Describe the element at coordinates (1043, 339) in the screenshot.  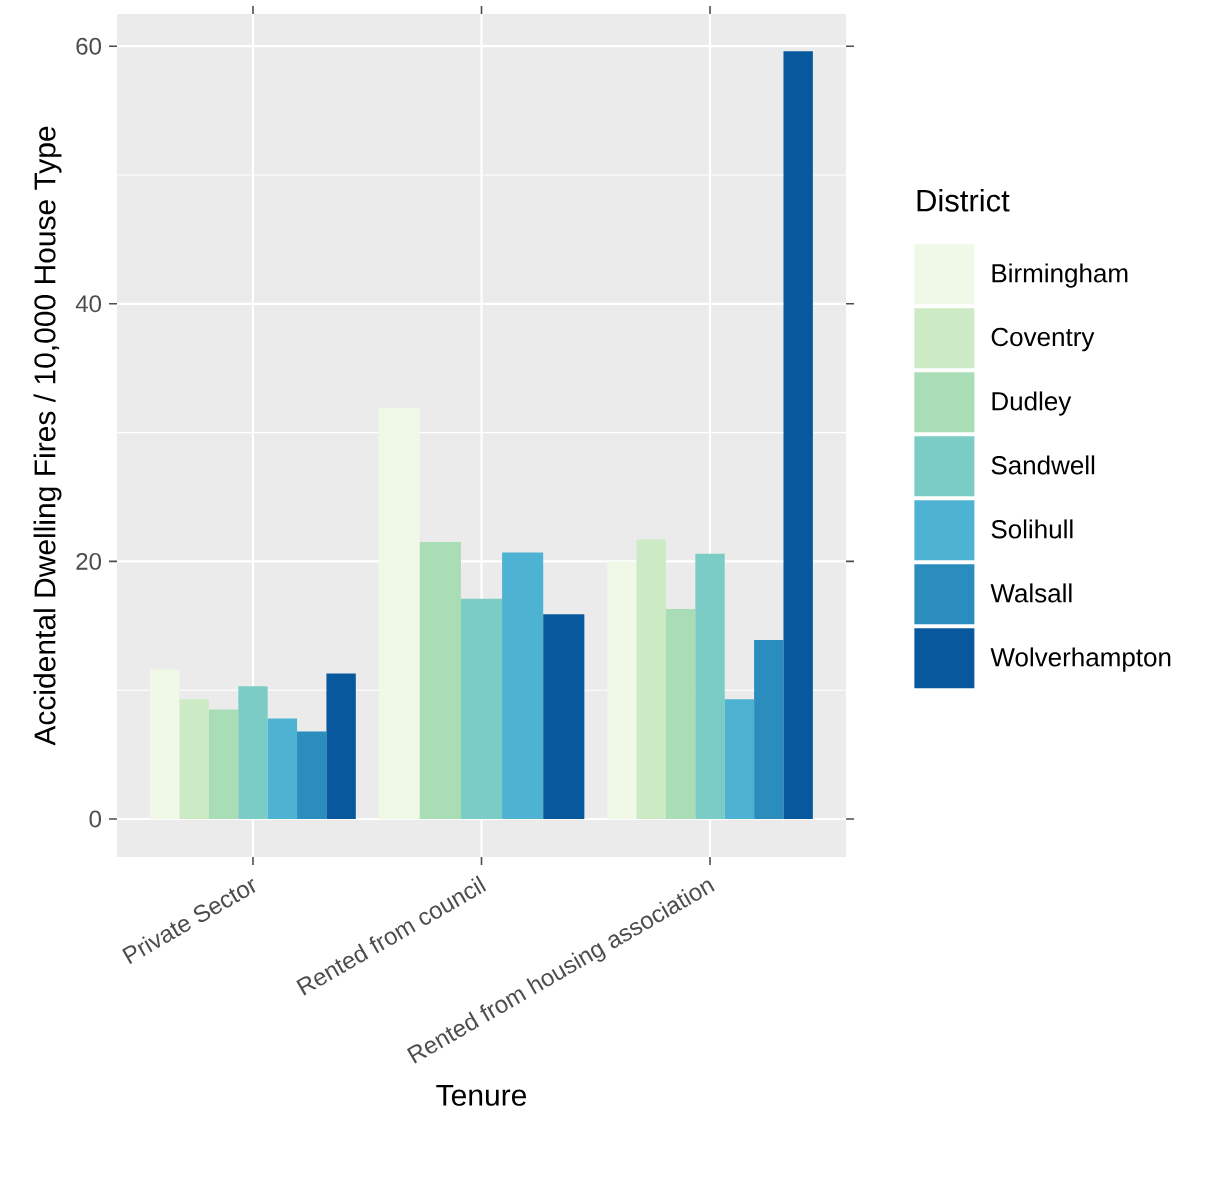
I see `legend-label: Coventry` at that location.